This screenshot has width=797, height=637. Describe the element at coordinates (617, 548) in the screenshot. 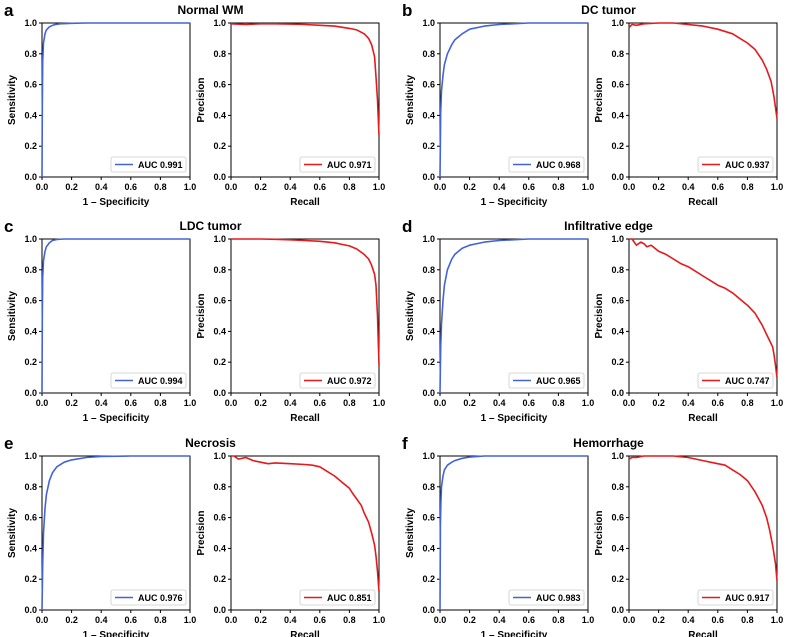

I see `pr-ytick-label: 0.4` at that location.